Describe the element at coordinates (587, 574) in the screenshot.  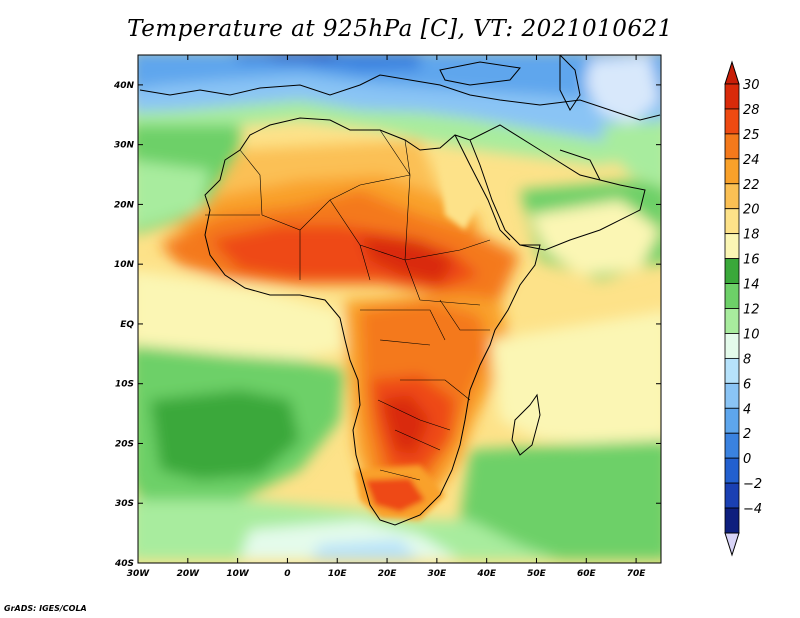
I see `lon-tick-label: 60E` at that location.